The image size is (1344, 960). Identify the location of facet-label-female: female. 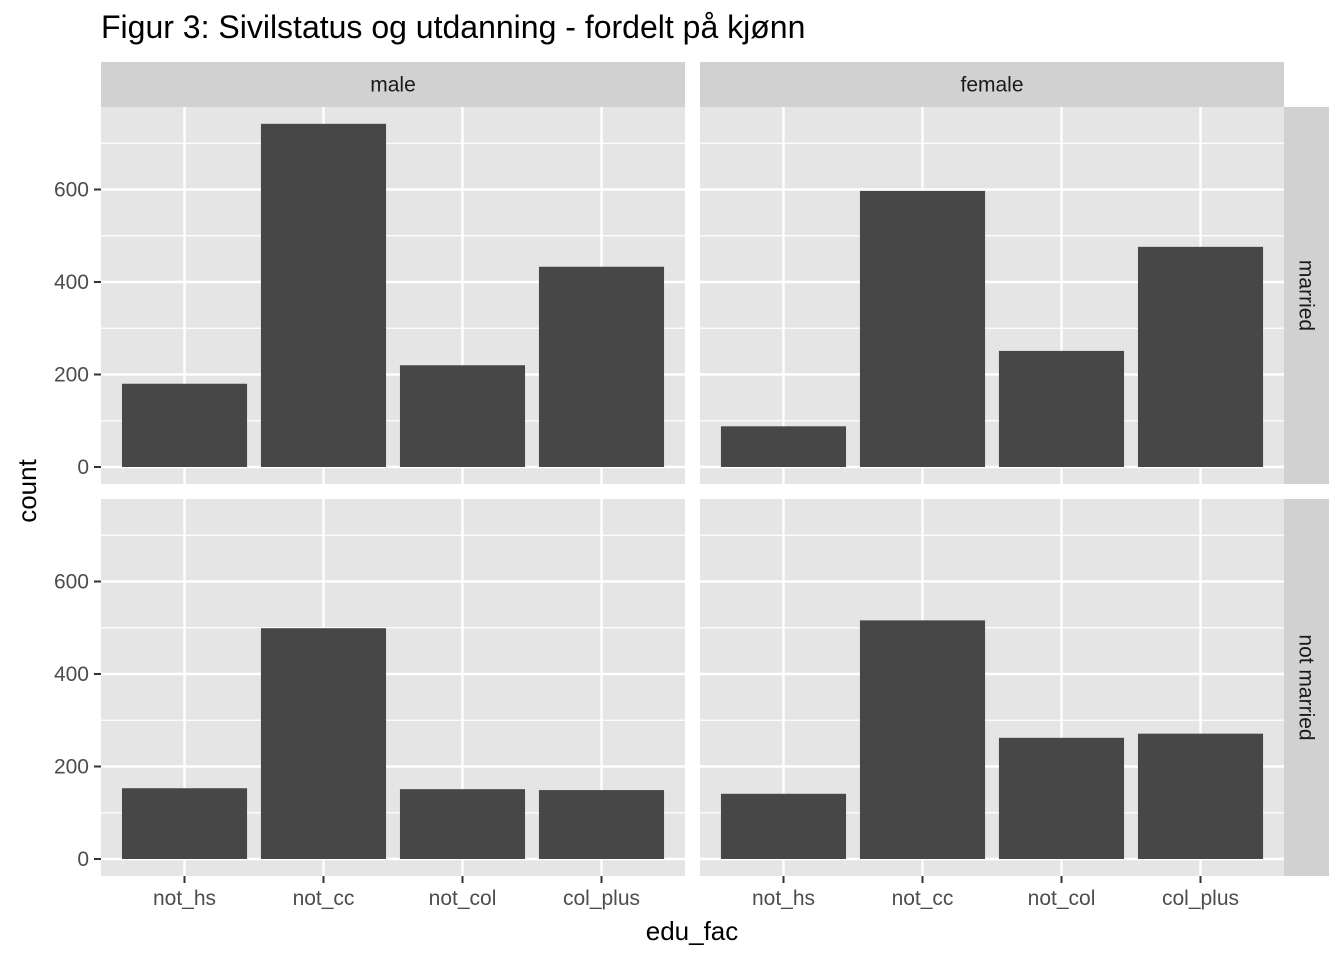
(991, 85).